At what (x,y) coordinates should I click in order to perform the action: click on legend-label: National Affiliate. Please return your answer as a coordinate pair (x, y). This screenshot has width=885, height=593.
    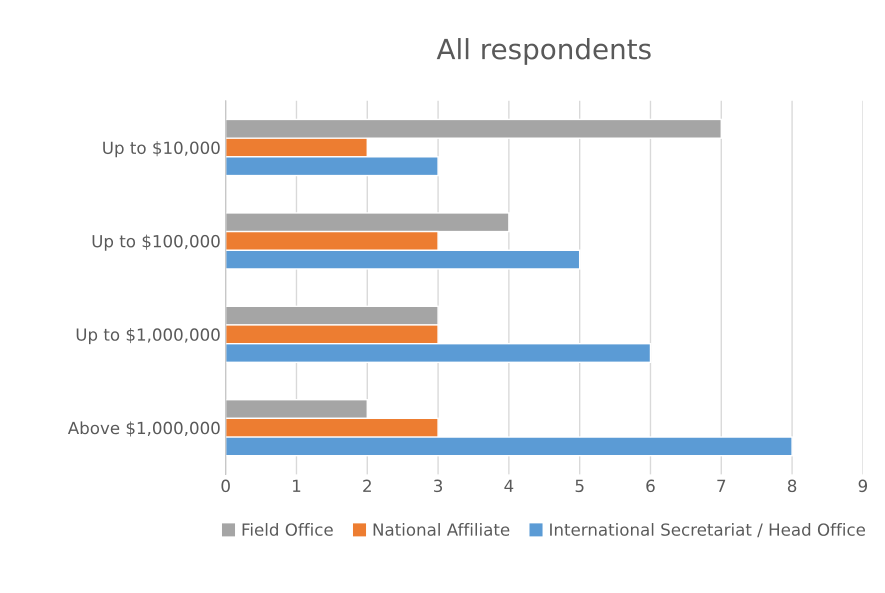
    Looking at the image, I should click on (442, 529).